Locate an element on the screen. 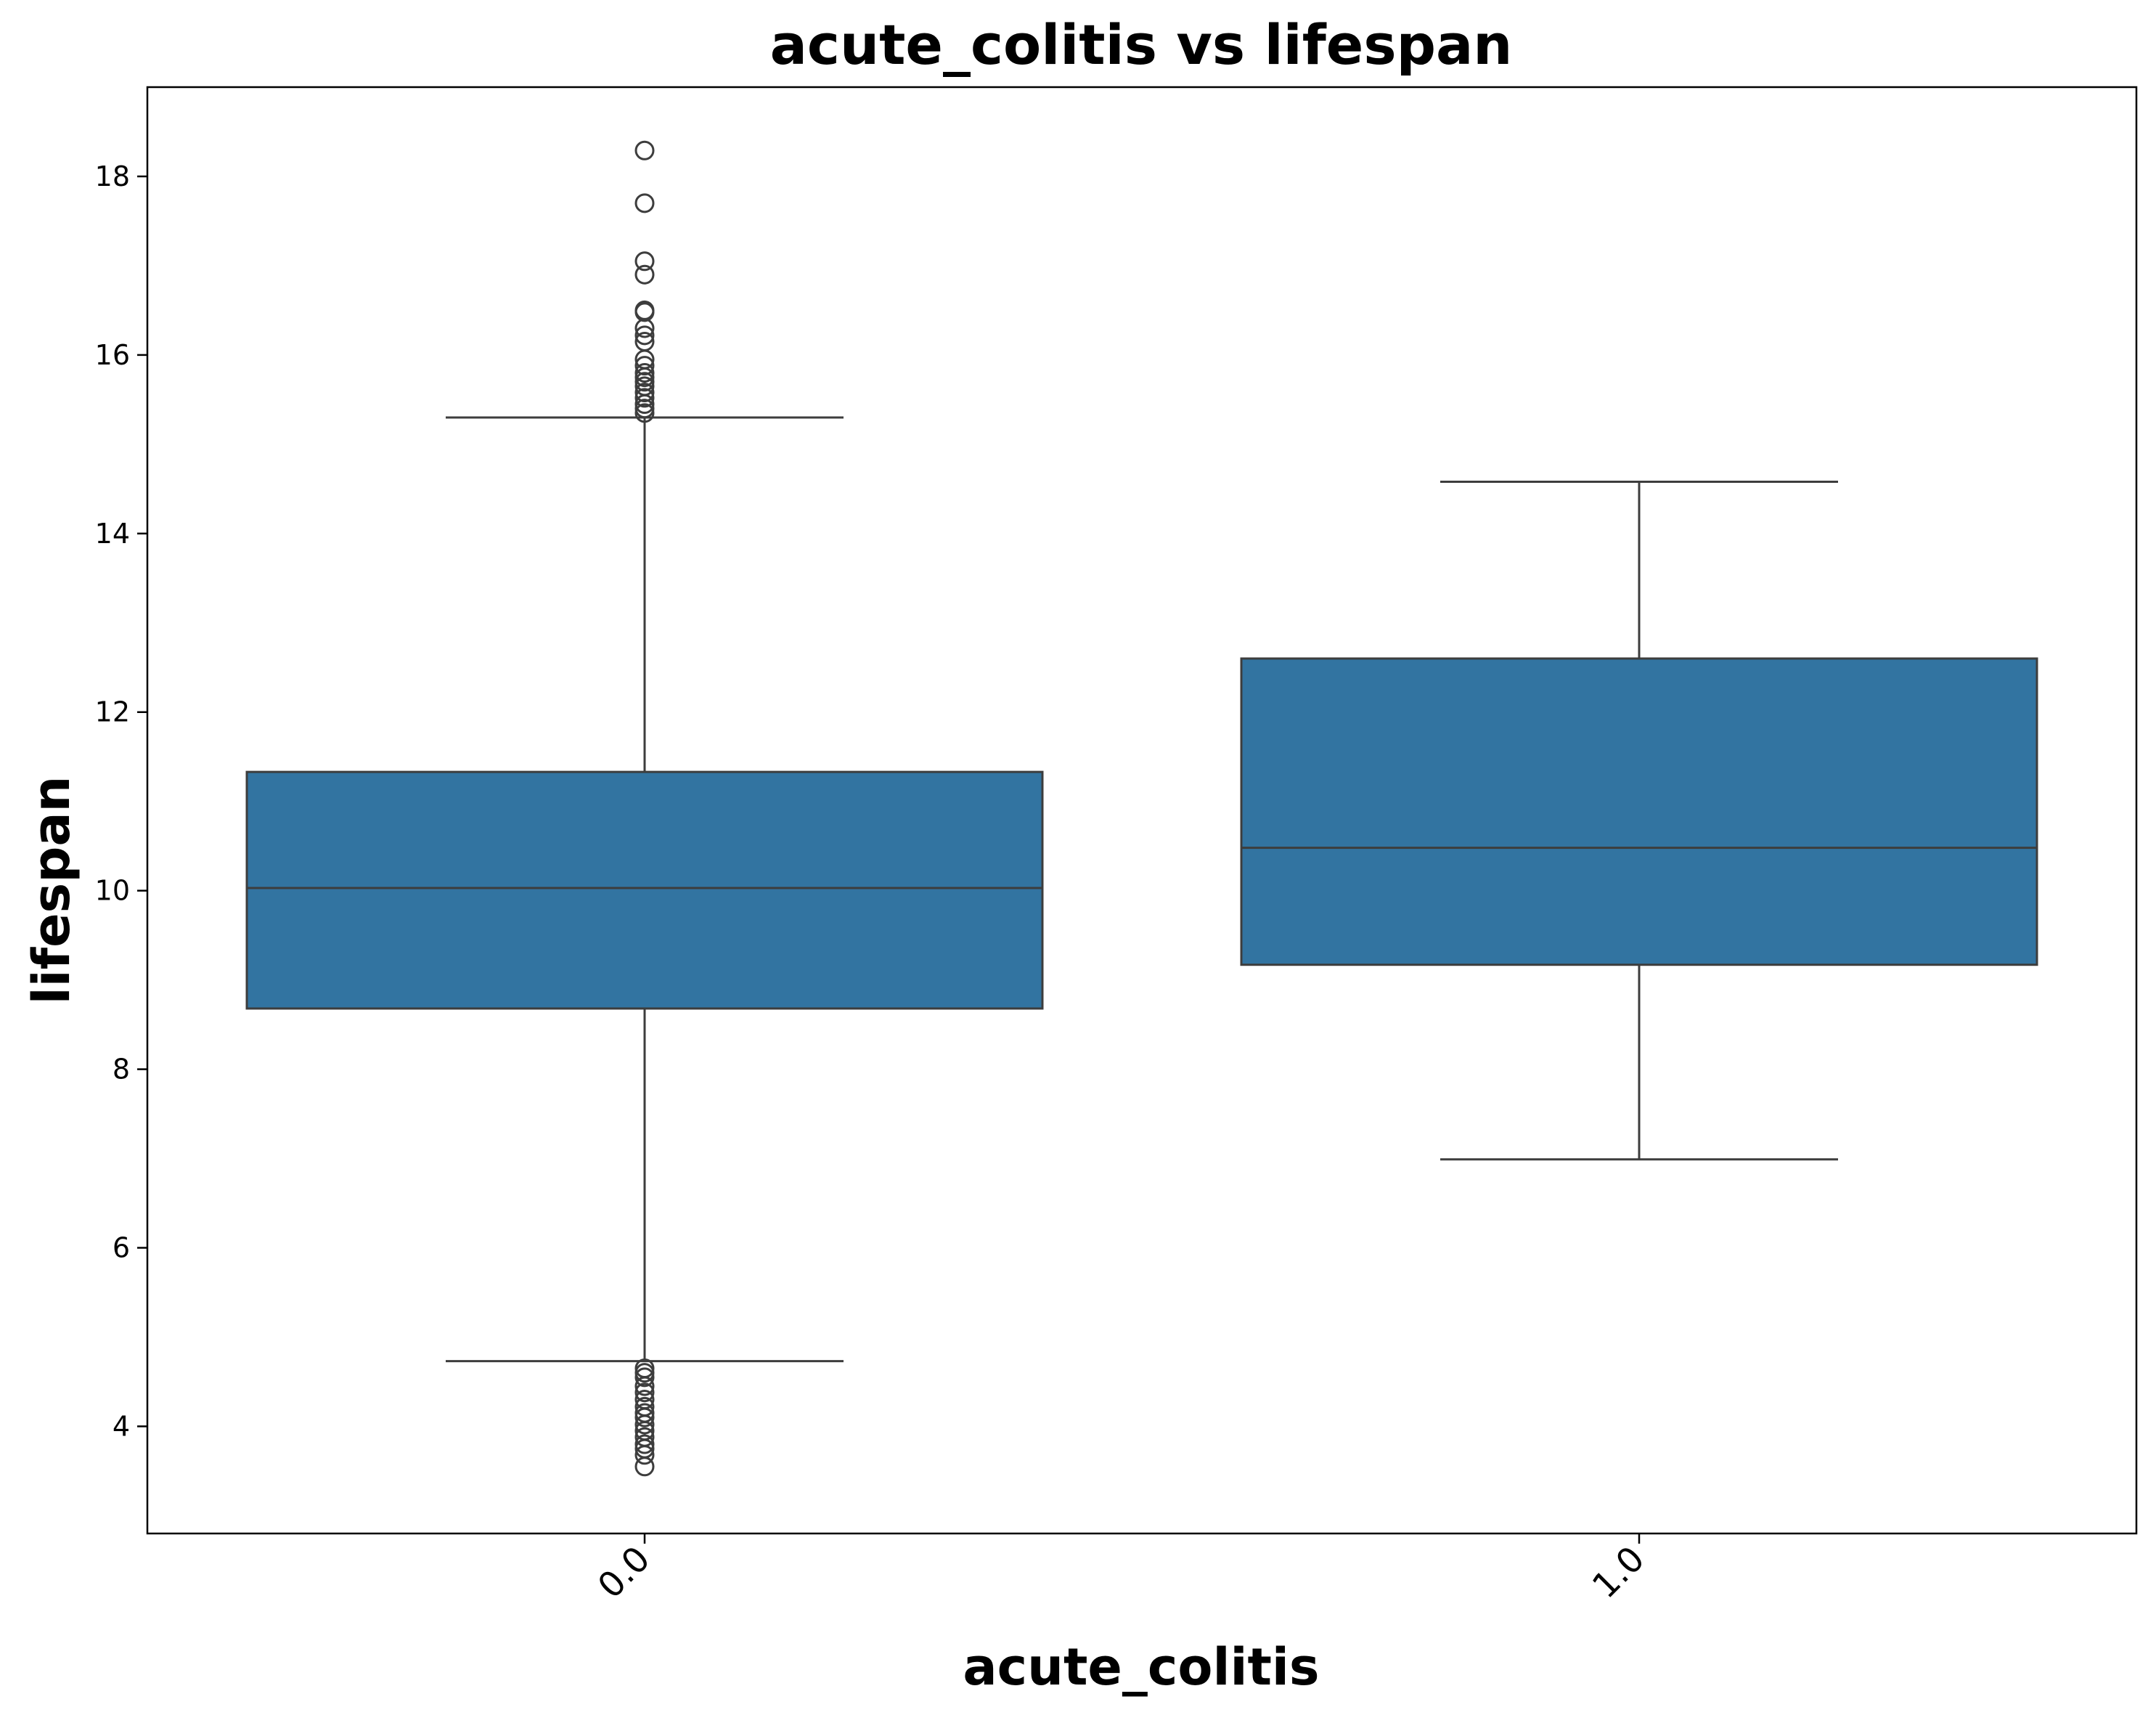 The width and height of the screenshot is (2156, 1723). box-group-1.0 is located at coordinates (1639, 820).